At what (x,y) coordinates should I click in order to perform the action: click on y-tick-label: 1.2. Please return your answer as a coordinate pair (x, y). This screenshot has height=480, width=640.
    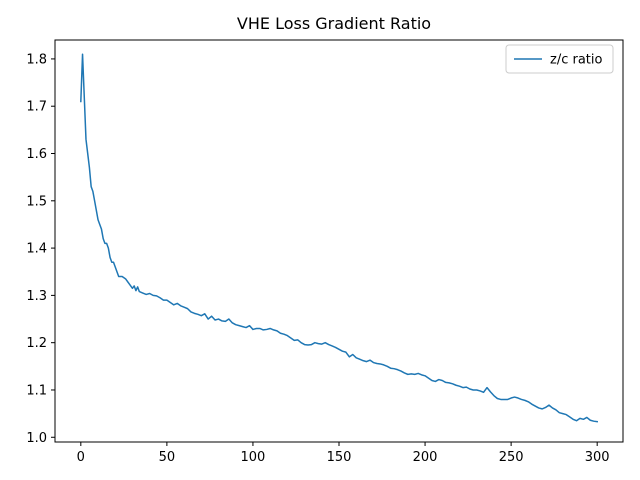
    Looking at the image, I should click on (36, 343).